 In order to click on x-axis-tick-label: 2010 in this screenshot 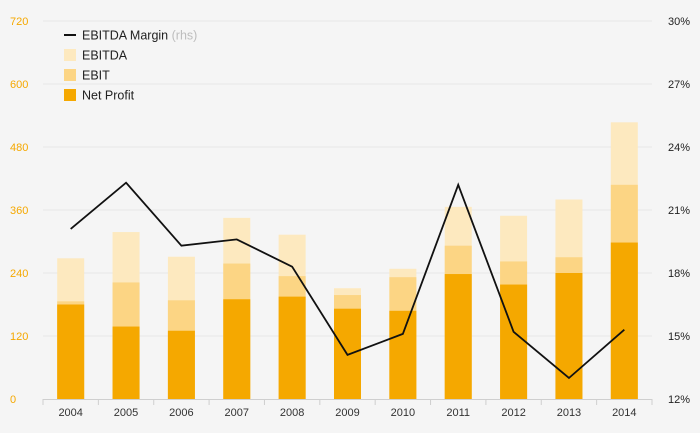, I will do `click(403, 413)`.